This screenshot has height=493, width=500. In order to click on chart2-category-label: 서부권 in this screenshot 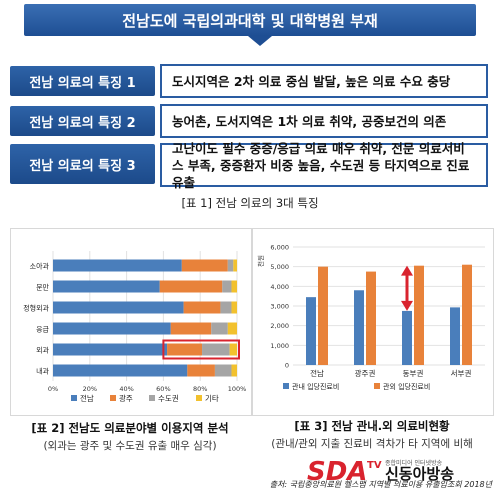, I will do `click(461, 373)`.